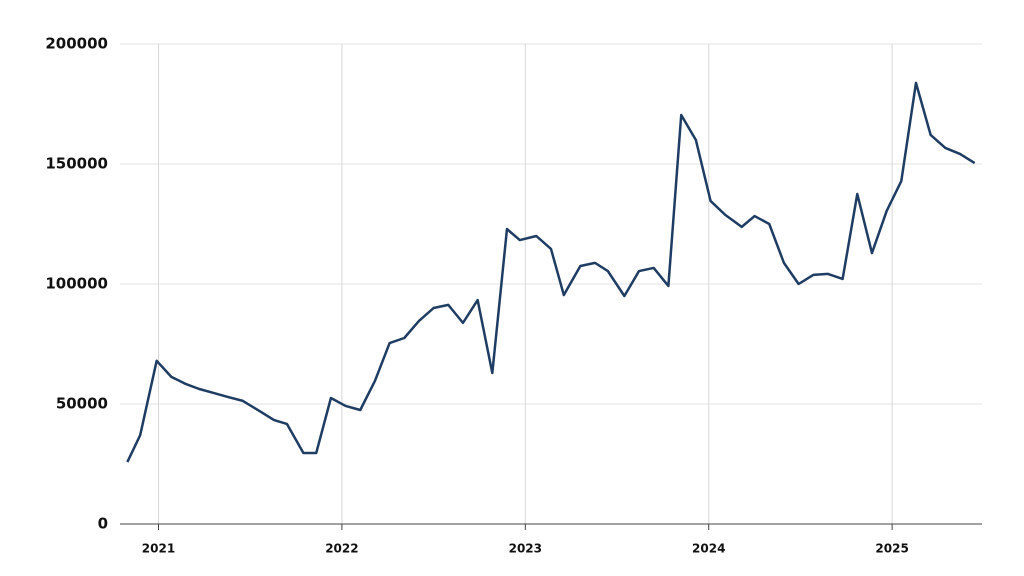 The width and height of the screenshot is (1024, 576). What do you see at coordinates (341, 549) in the screenshot?
I see `x-tick-label: 2022` at bounding box center [341, 549].